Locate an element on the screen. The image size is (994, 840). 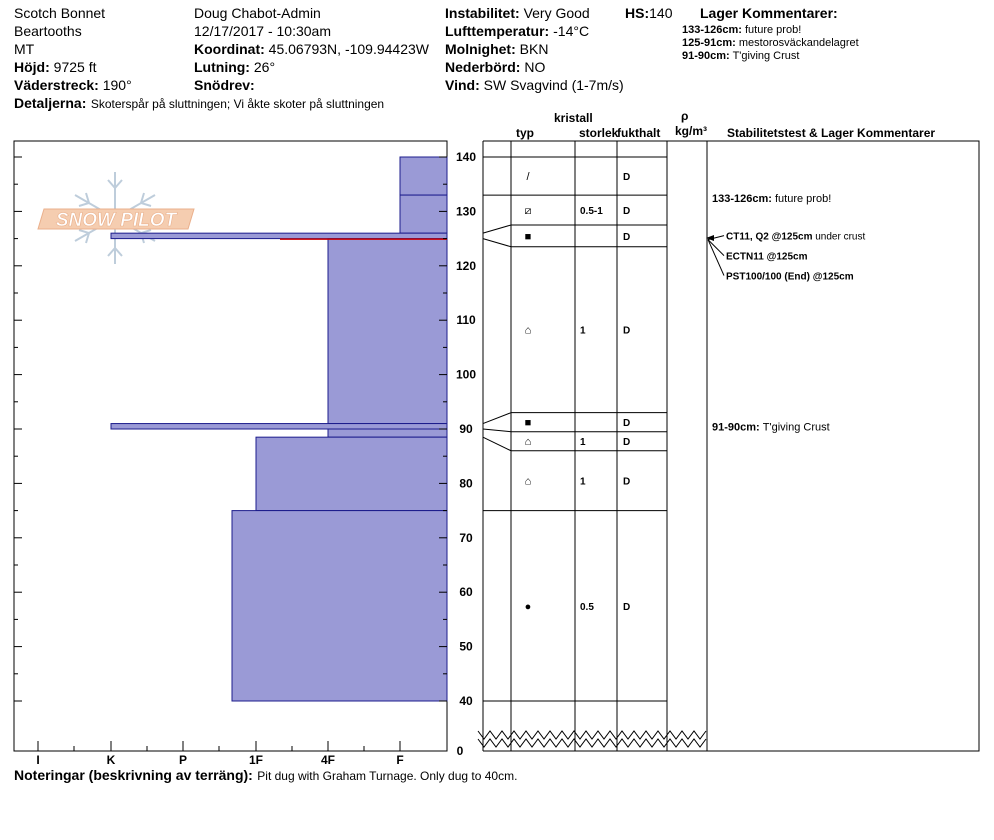
stability-test-label: CT11, Q2 @125cm under crust is located at coordinates (795, 237).